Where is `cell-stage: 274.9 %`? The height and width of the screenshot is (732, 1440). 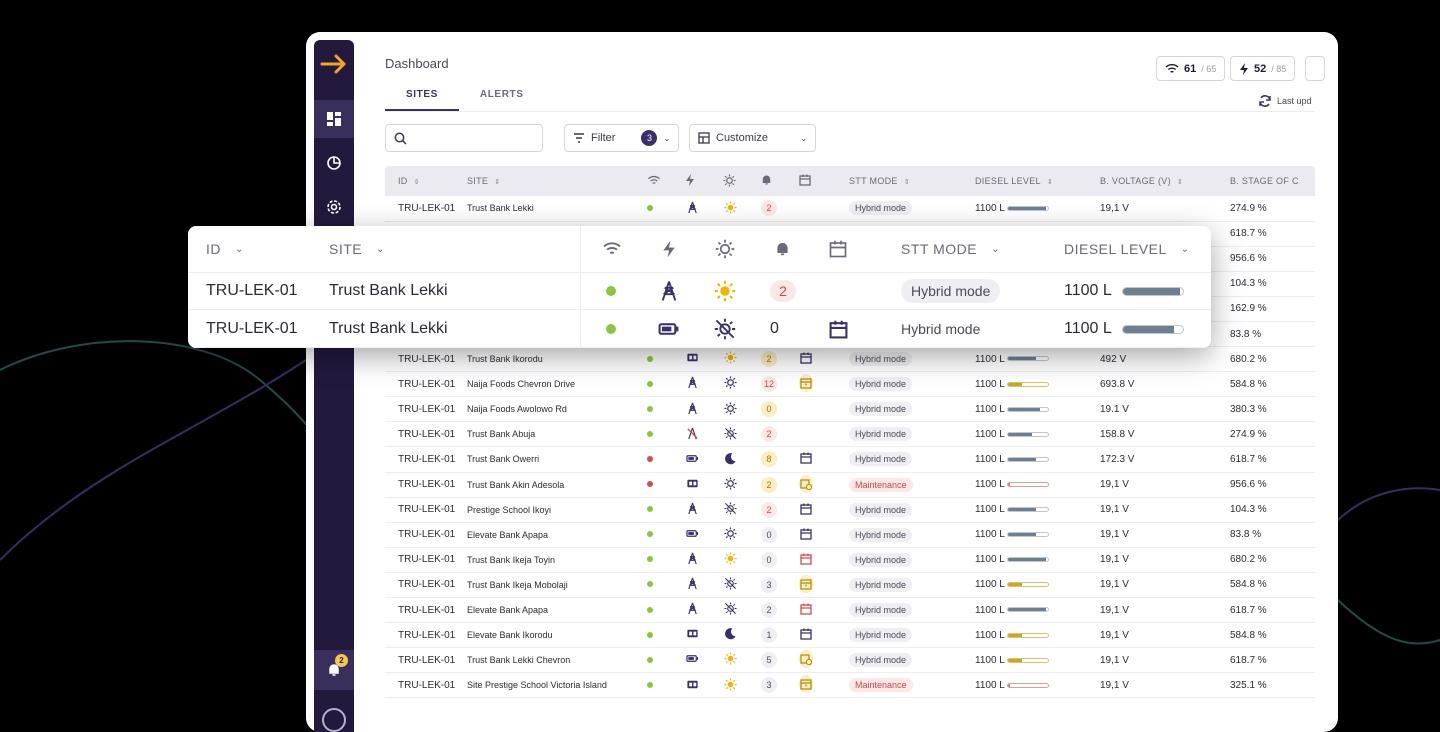 cell-stage: 274.9 % is located at coordinates (1272, 434).